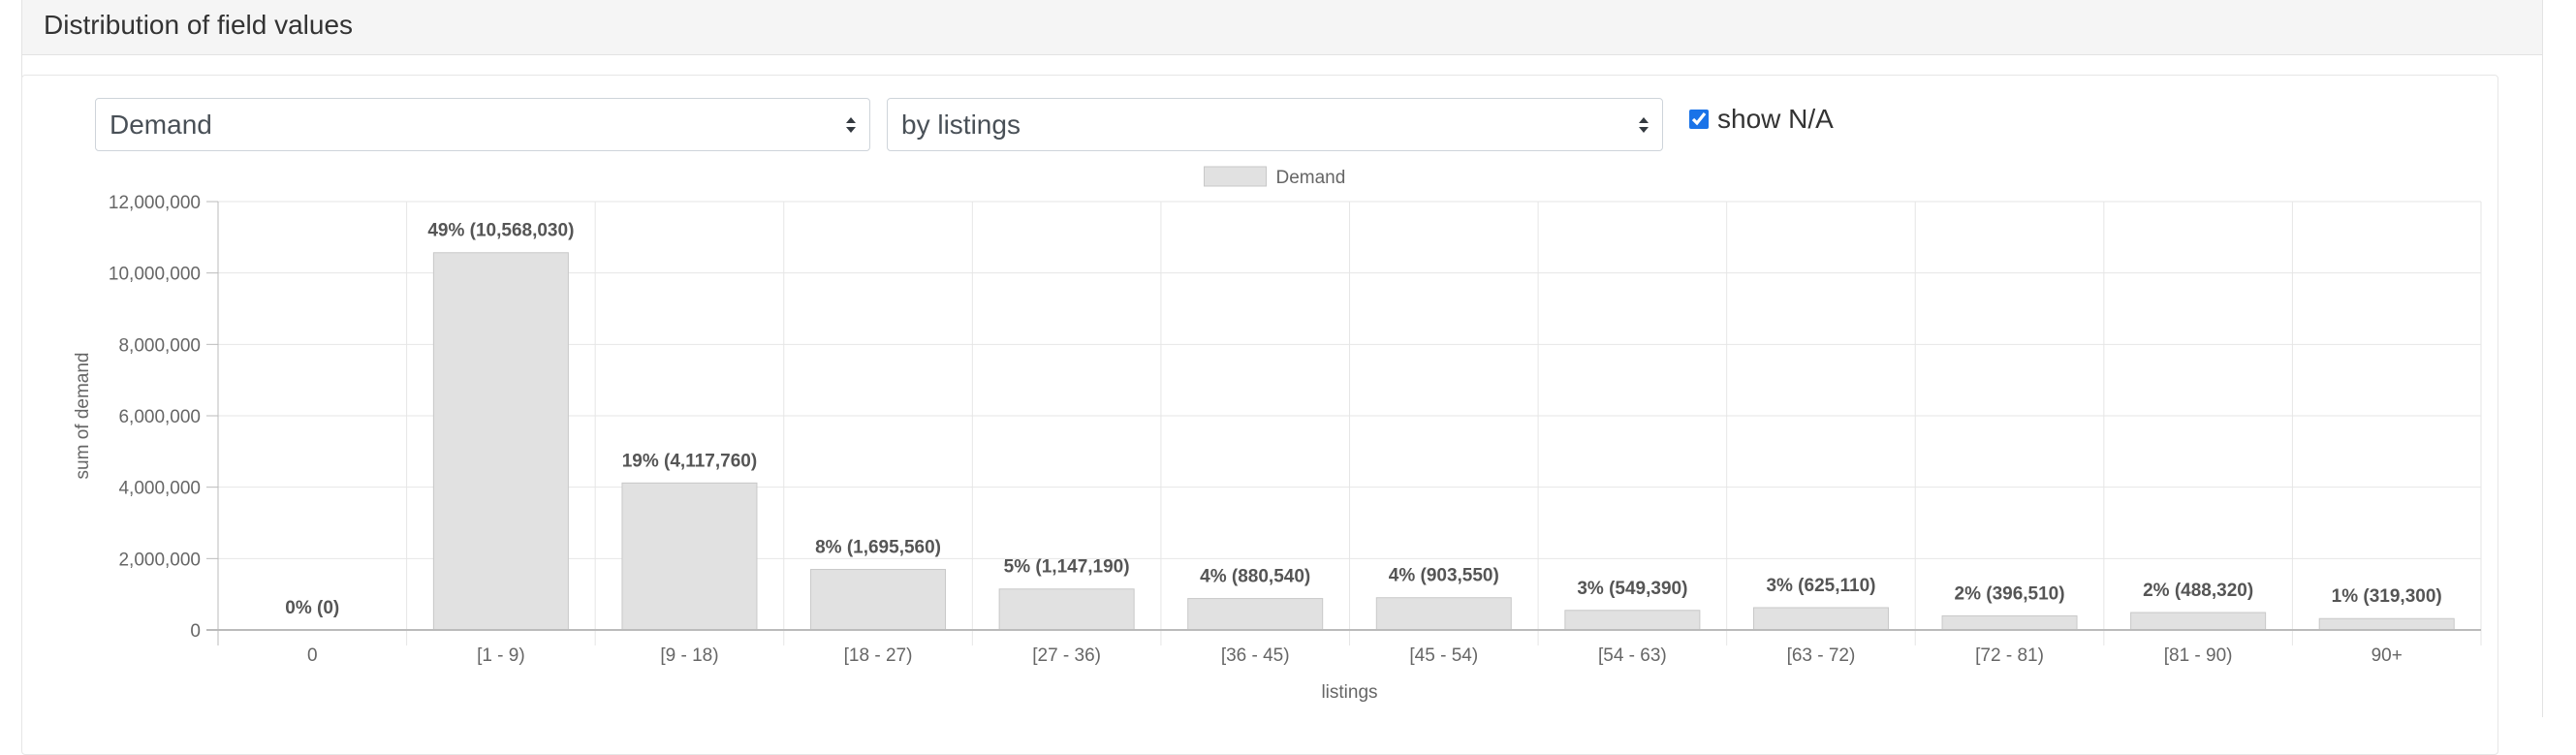 The width and height of the screenshot is (2576, 755). I want to click on y-tick-label: 0, so click(195, 631).